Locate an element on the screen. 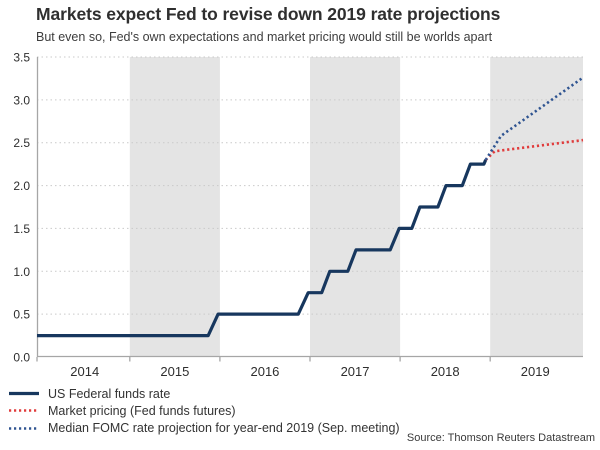 The image size is (600, 450). y-tick-label: 0.0 is located at coordinates (21, 358).